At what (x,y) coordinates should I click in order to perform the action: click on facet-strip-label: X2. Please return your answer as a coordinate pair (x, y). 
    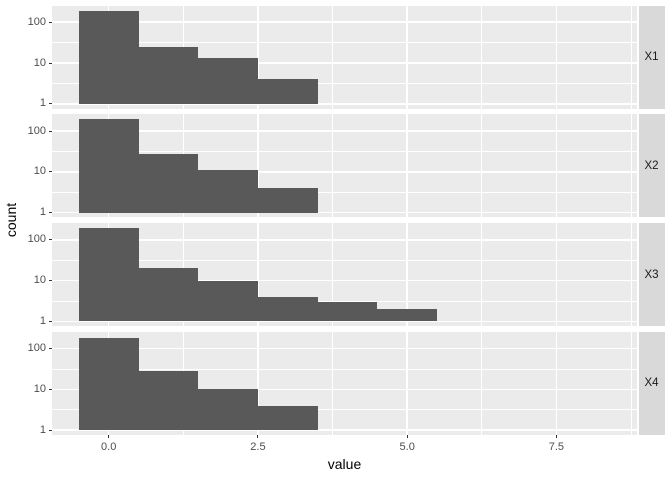
    Looking at the image, I should click on (651, 165).